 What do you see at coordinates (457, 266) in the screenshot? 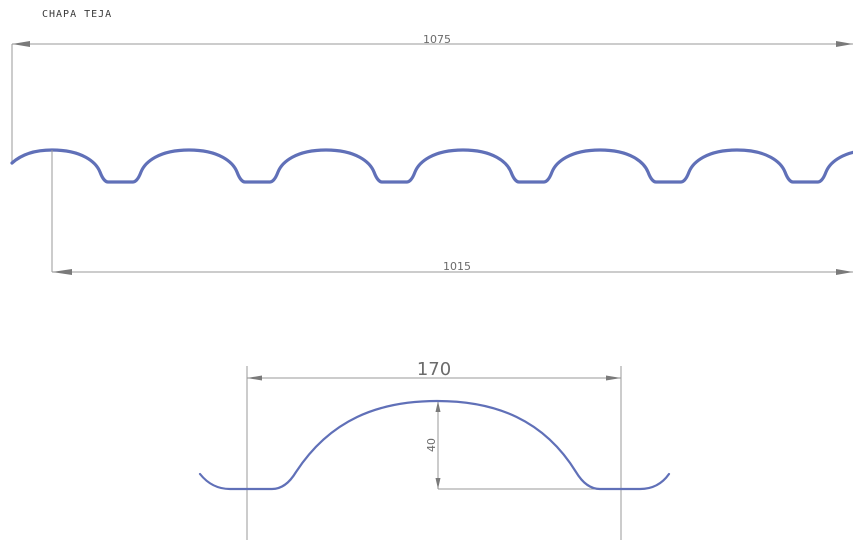
I see `dimension-label-useful: 1015` at bounding box center [457, 266].